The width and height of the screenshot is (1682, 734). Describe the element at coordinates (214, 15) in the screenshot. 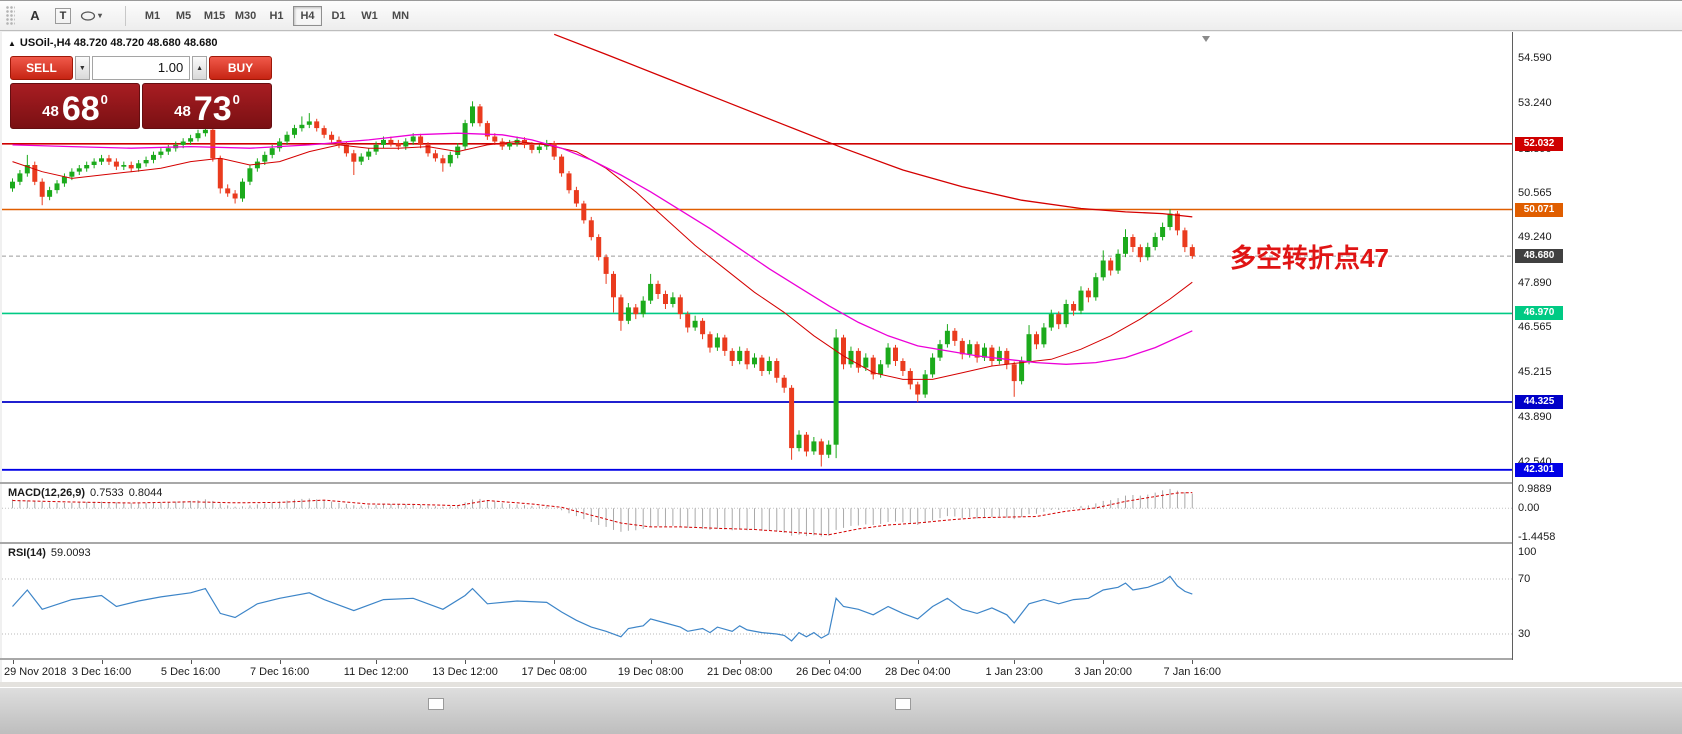

I see `tab-m15: M15` at that location.